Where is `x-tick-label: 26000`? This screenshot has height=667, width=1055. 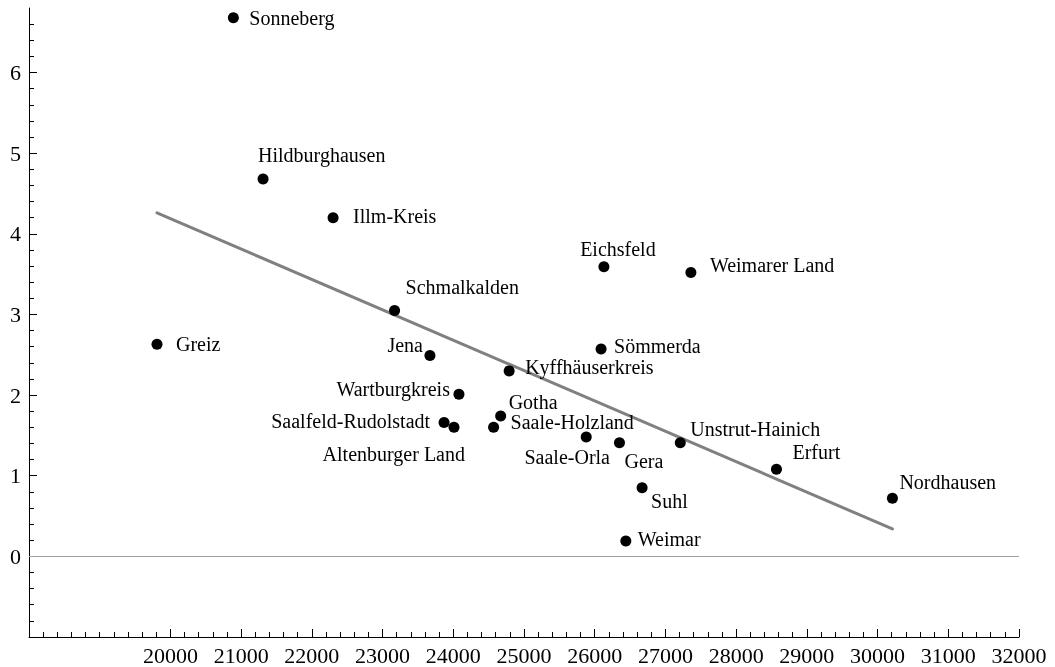
x-tick-label: 26000 is located at coordinates (595, 654).